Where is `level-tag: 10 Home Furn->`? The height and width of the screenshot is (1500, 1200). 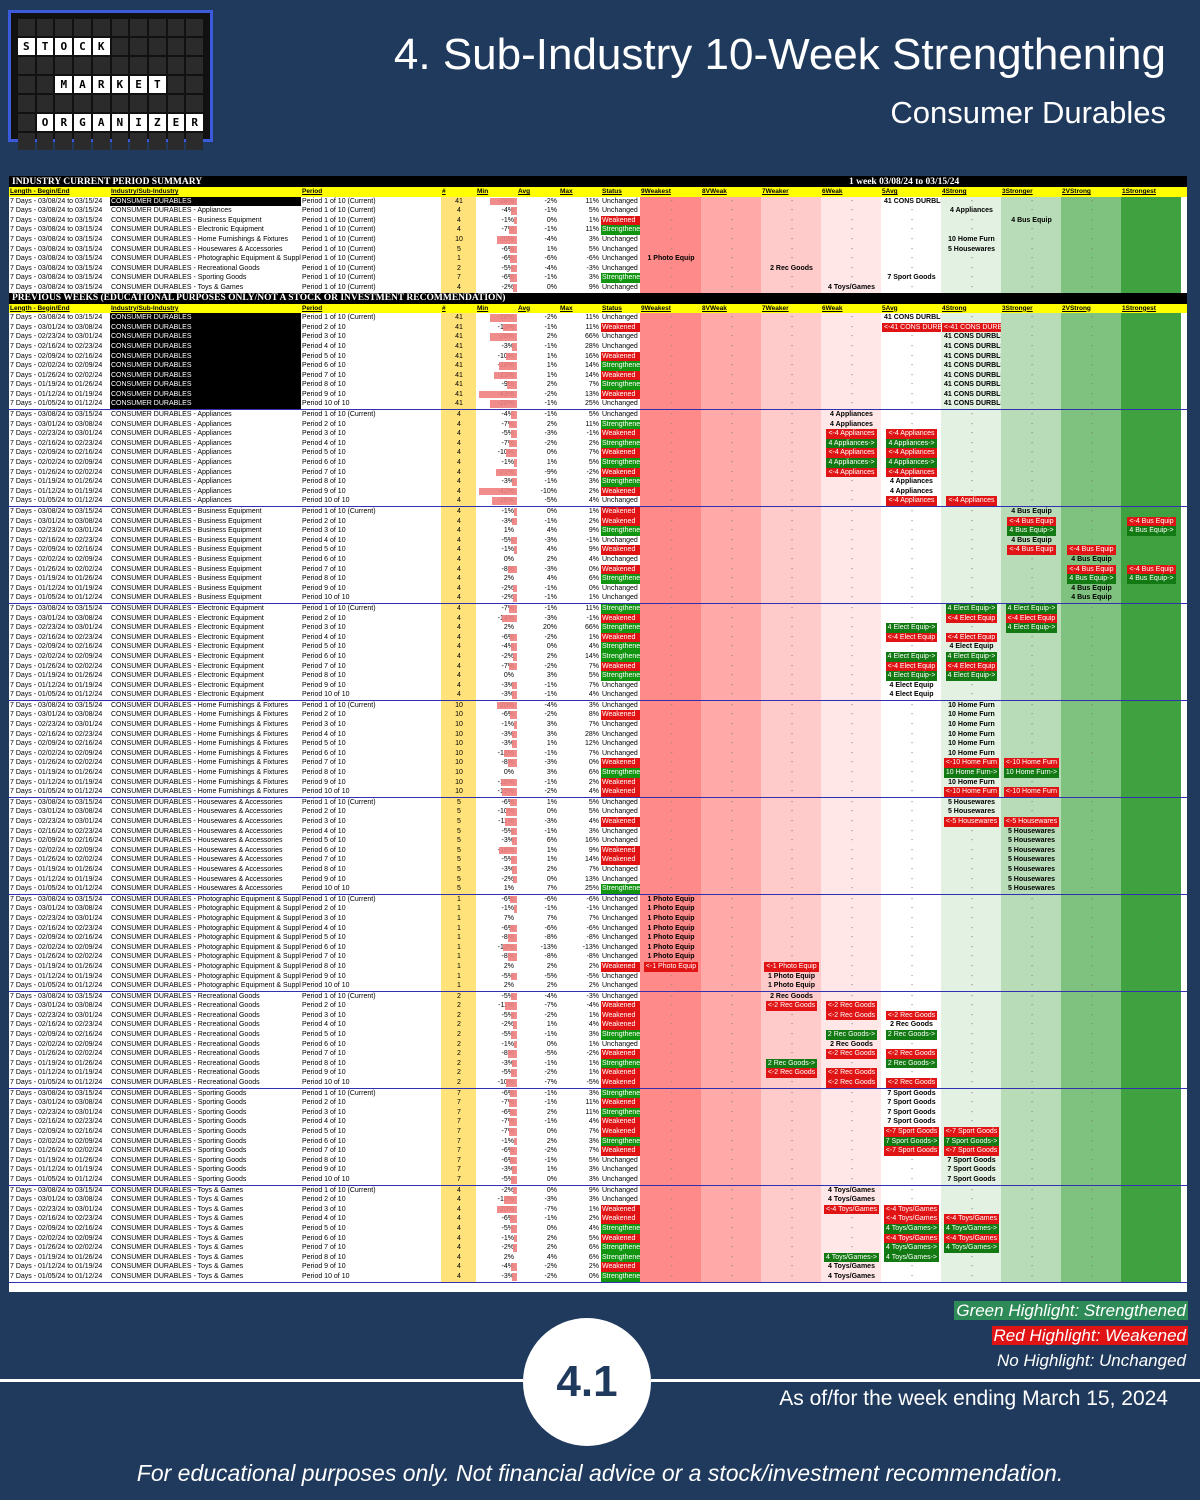 level-tag: 10 Home Furn-> is located at coordinates (971, 773).